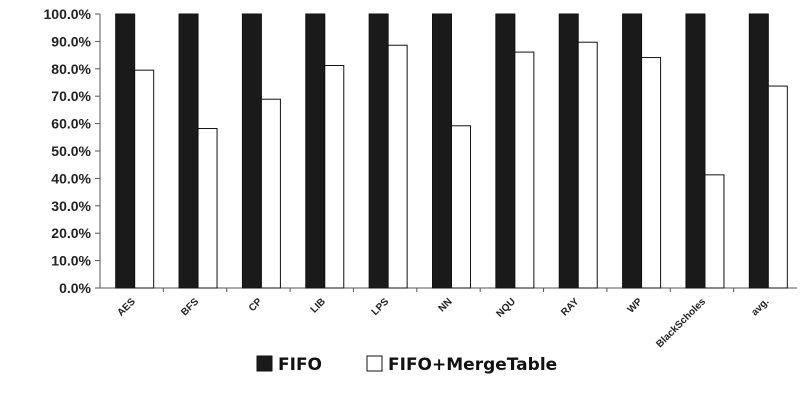 The width and height of the screenshot is (800, 406). What do you see at coordinates (71, 69) in the screenshot?
I see `y-tick-label: 80.0%` at bounding box center [71, 69].